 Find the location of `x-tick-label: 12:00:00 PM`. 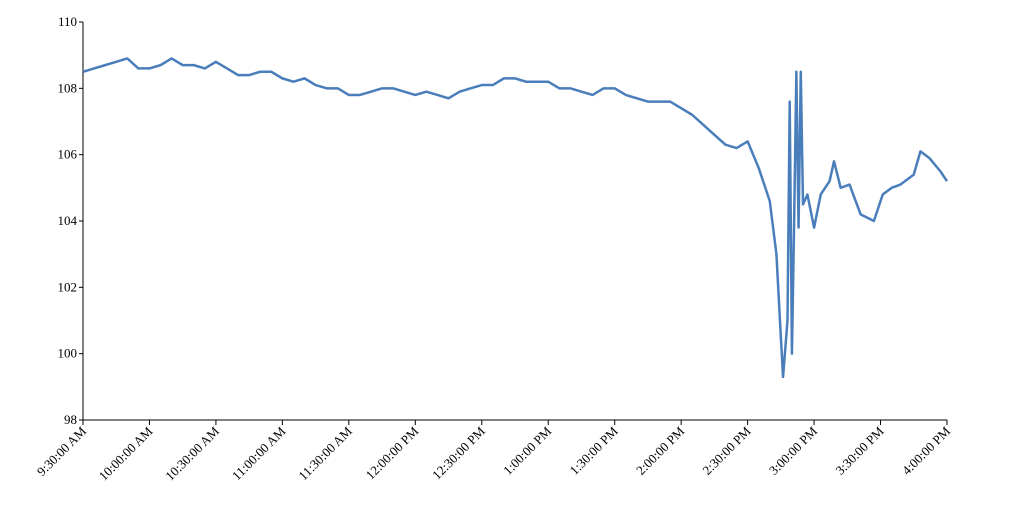

x-tick-label: 12:00:00 PM is located at coordinates (392, 452).